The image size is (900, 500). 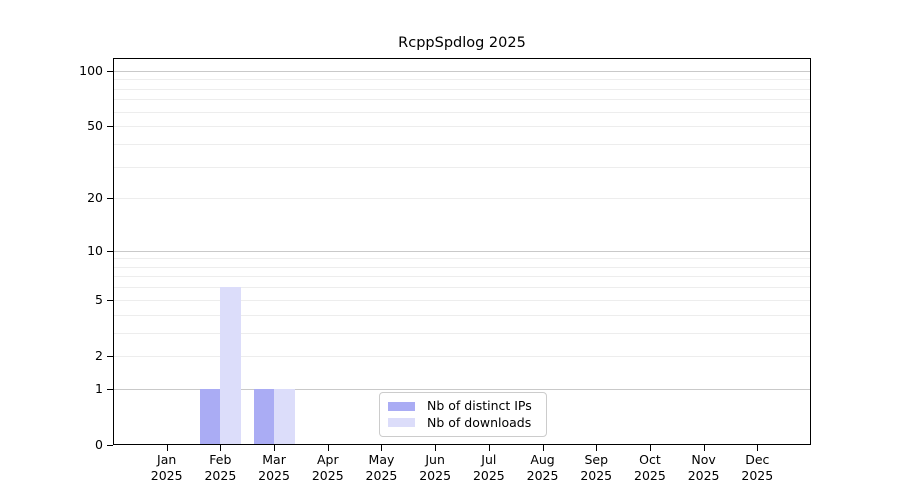 I want to click on y-tick-label: 20, so click(x=95, y=197).